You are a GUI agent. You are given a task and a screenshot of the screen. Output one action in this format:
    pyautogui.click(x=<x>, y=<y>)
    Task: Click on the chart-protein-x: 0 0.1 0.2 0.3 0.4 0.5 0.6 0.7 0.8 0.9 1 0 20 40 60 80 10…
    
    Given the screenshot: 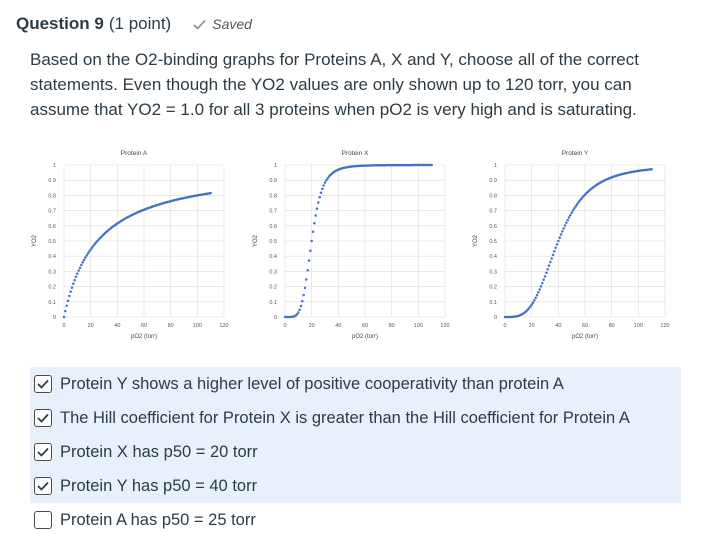 What is the action you would take?
    pyautogui.click(x=352, y=247)
    